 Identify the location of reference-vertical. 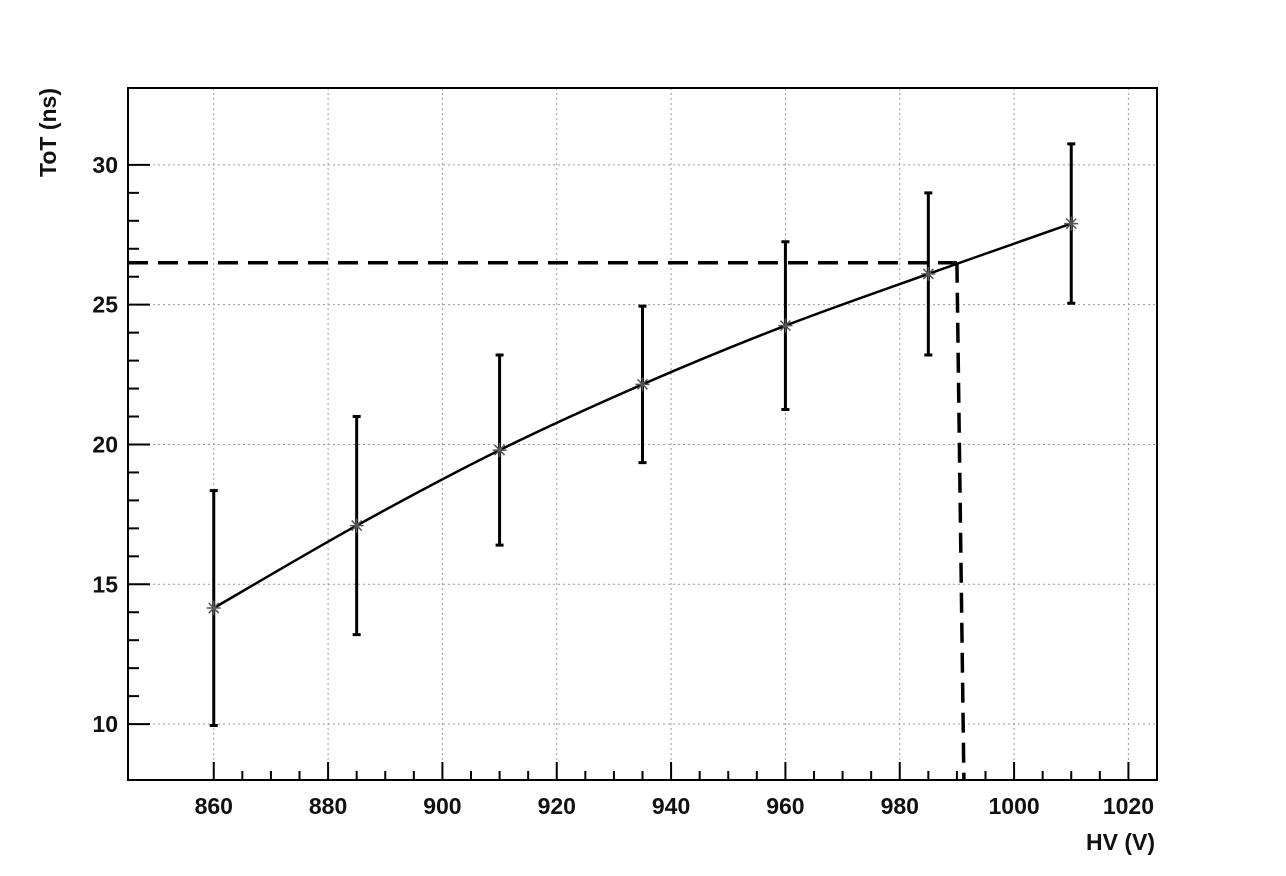
(960, 521).